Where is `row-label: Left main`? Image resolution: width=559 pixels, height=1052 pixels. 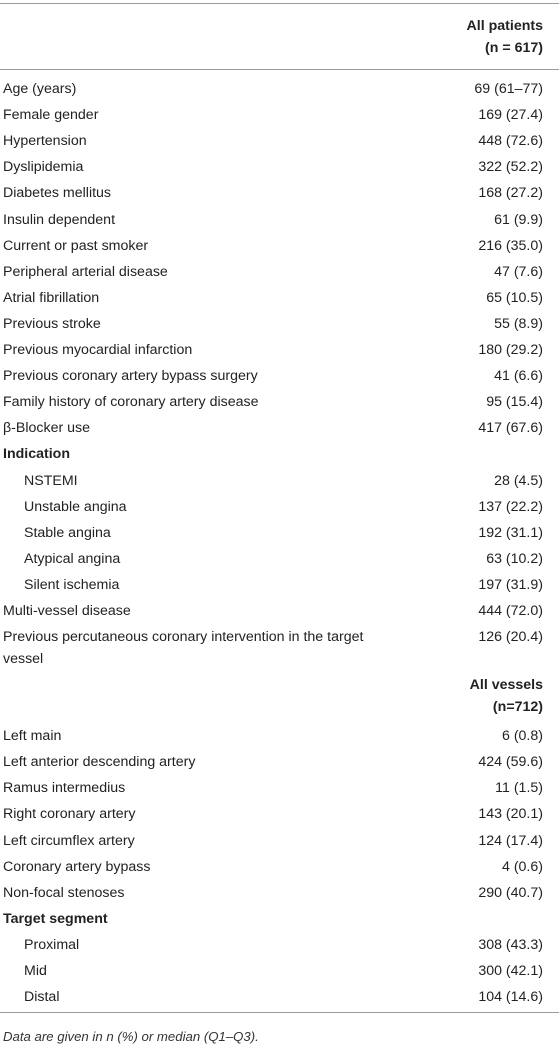 row-label: Left main is located at coordinates (32, 736).